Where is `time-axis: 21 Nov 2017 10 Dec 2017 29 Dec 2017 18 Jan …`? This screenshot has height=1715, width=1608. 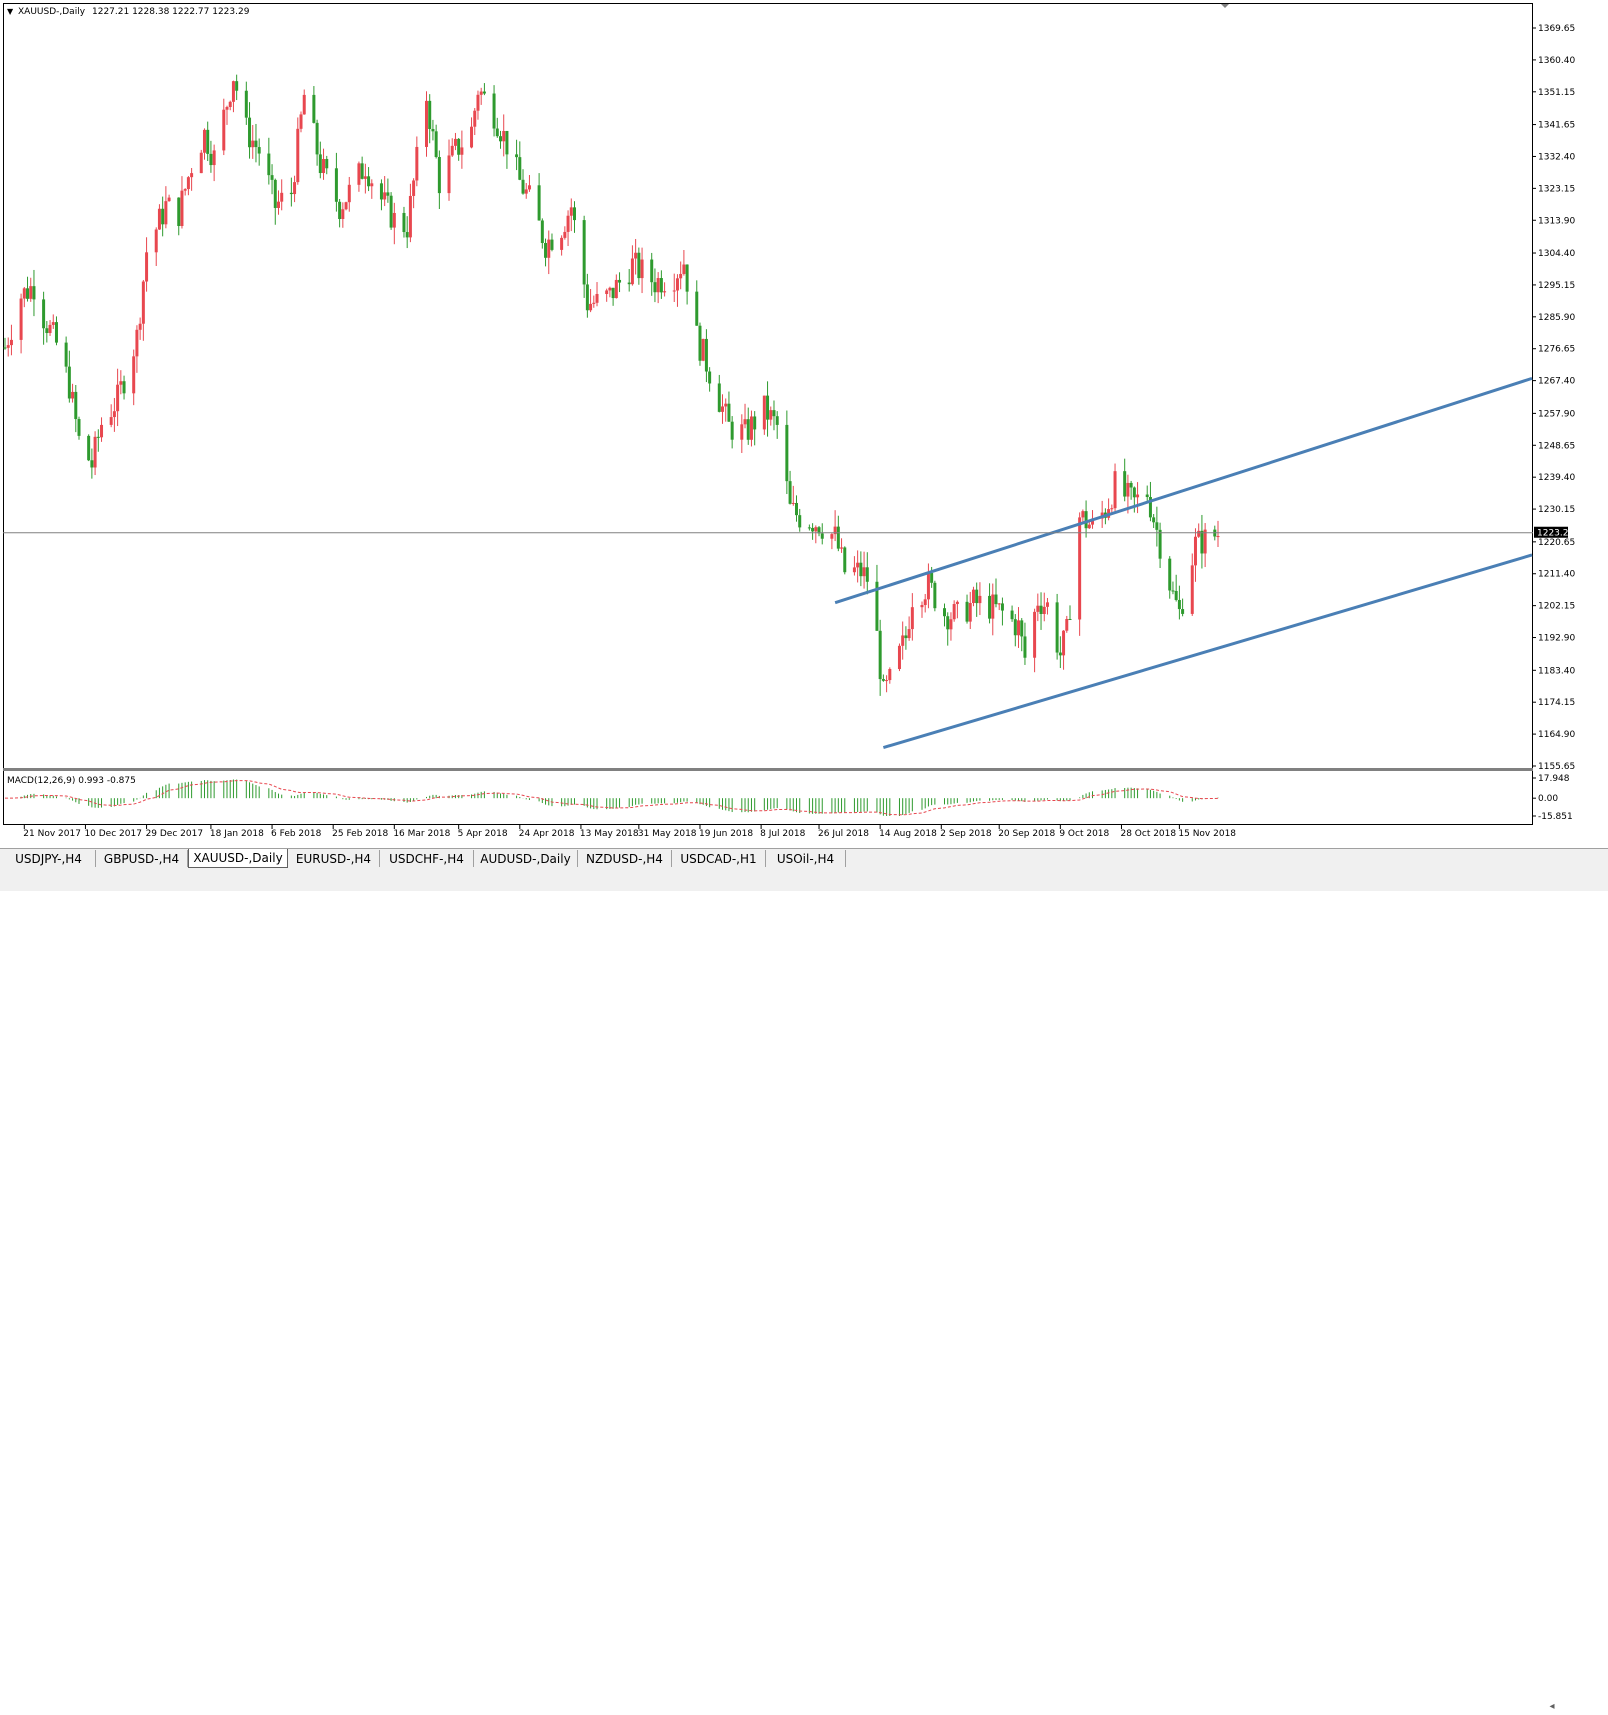
time-axis: 21 Nov 2017 10 Dec 2017 29 Dec 2017 18 Jan … is located at coordinates (629, 832).